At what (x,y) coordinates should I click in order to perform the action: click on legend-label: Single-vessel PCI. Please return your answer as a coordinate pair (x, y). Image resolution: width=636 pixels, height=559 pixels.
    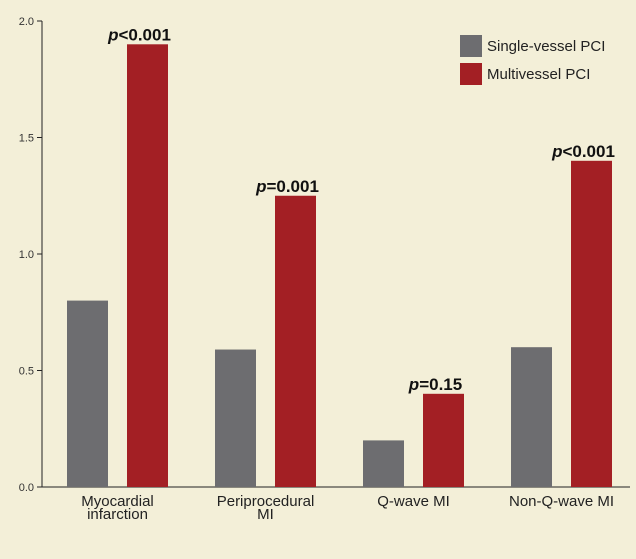
    Looking at the image, I should click on (546, 46).